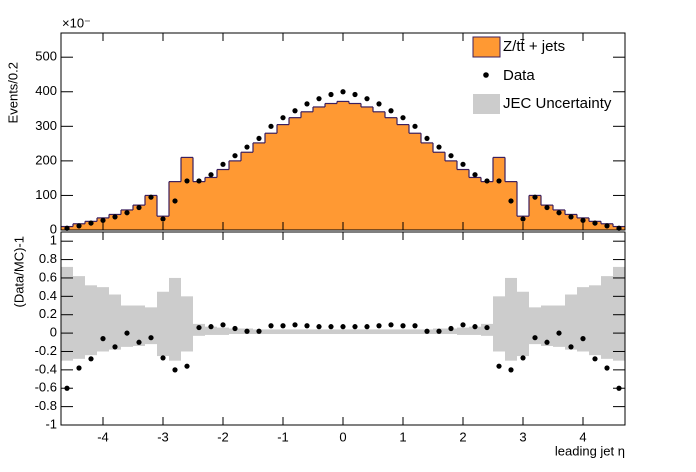 The height and width of the screenshot is (472, 696). Describe the element at coordinates (103, 436) in the screenshot. I see `x-tick-label: -4` at that location.